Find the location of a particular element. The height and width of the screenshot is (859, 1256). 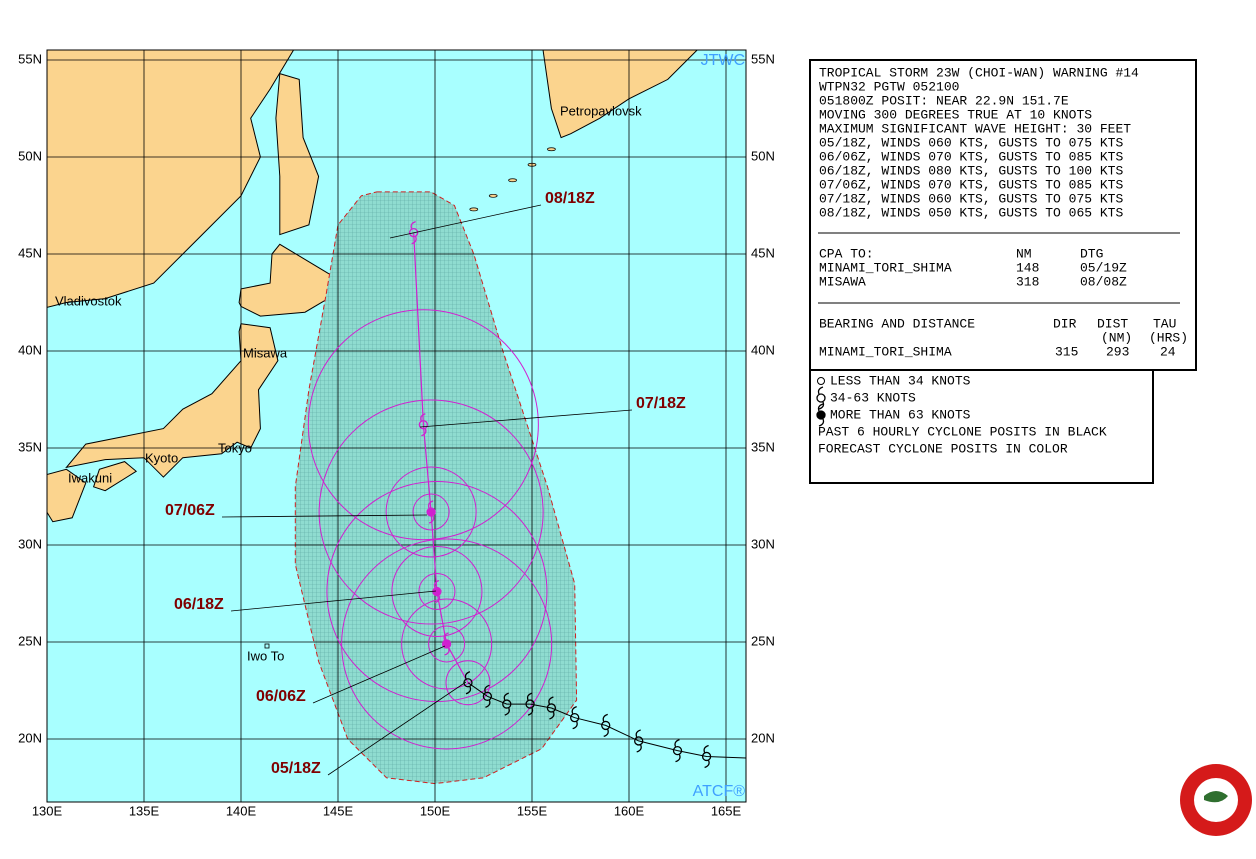

legend-symbol is located at coordinates (821, 381).